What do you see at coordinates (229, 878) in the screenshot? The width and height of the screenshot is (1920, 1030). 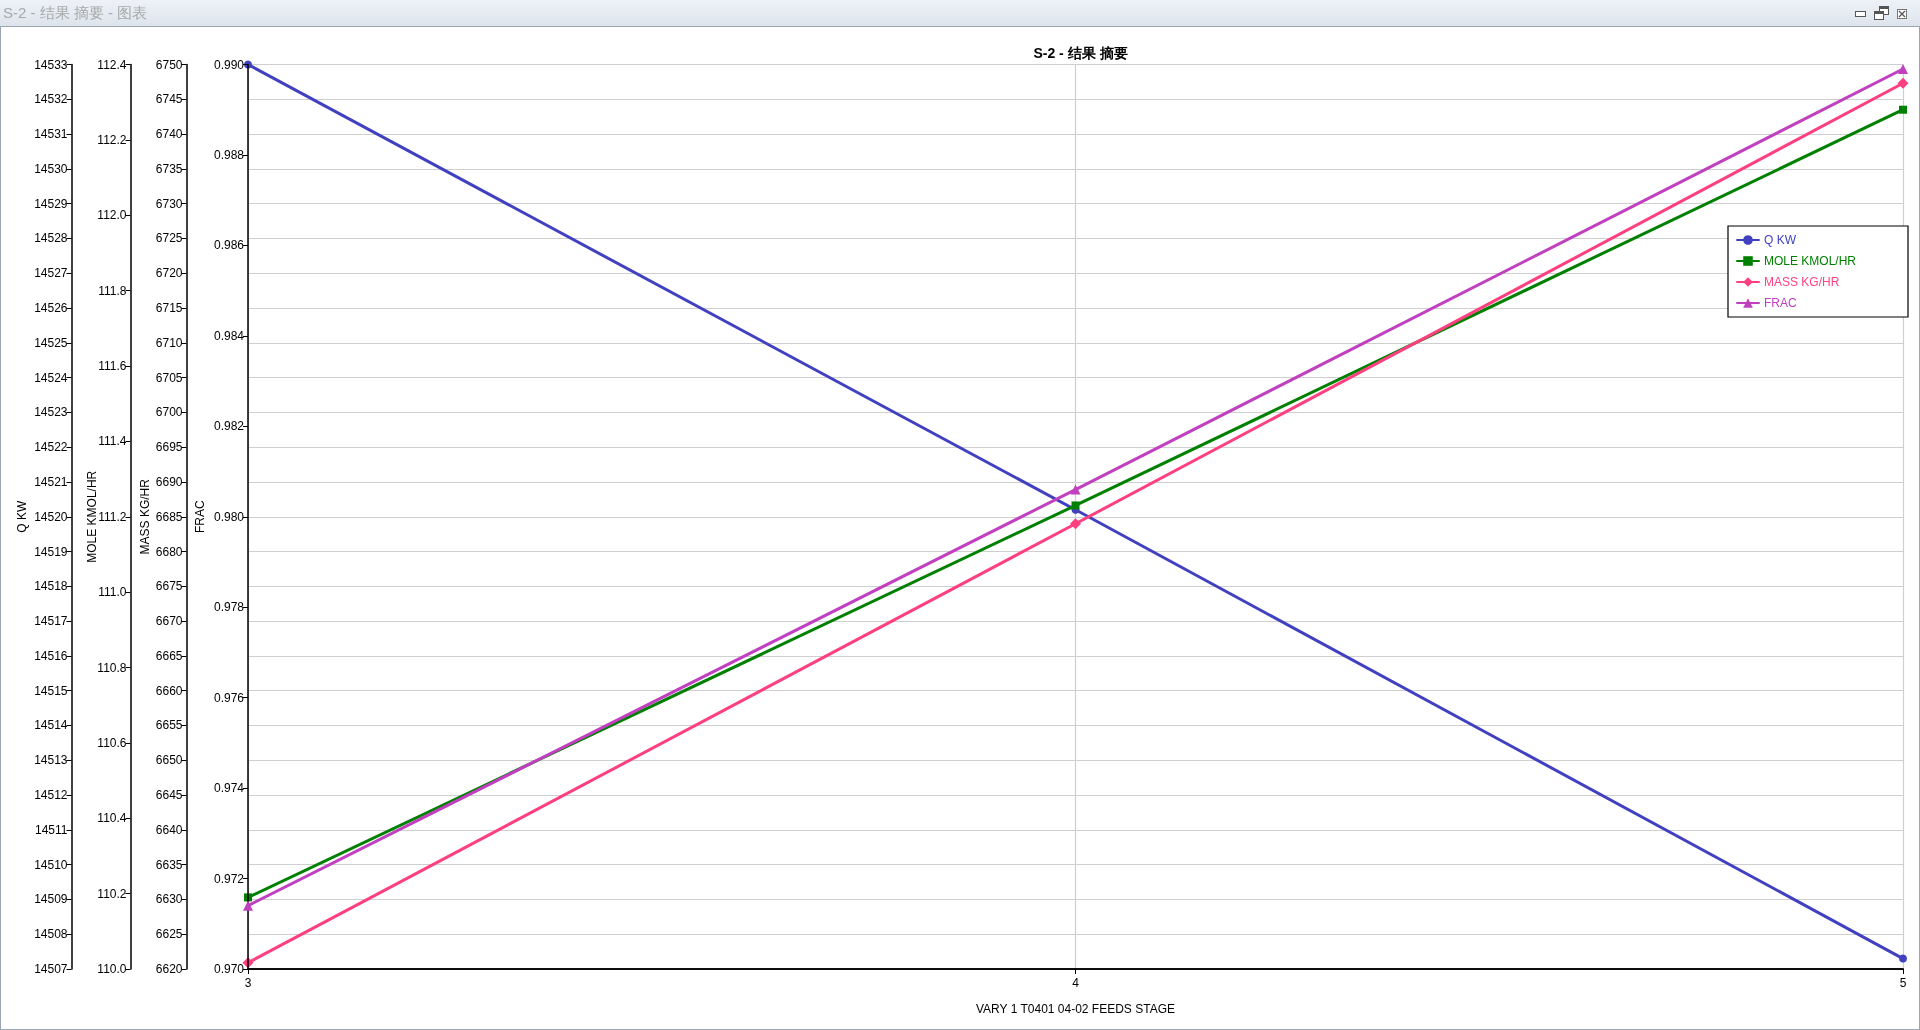 I see `y-tick-label: 0.972` at bounding box center [229, 878].